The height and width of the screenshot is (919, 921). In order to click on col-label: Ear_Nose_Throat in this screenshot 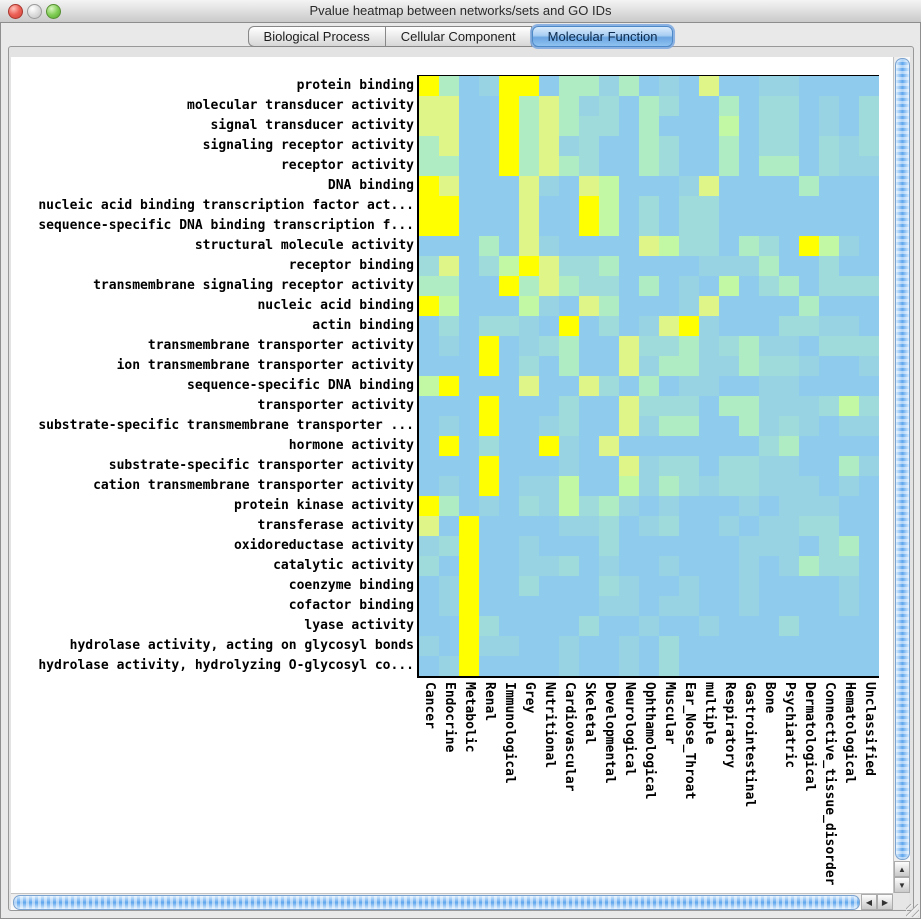, I will do `click(689, 741)`.